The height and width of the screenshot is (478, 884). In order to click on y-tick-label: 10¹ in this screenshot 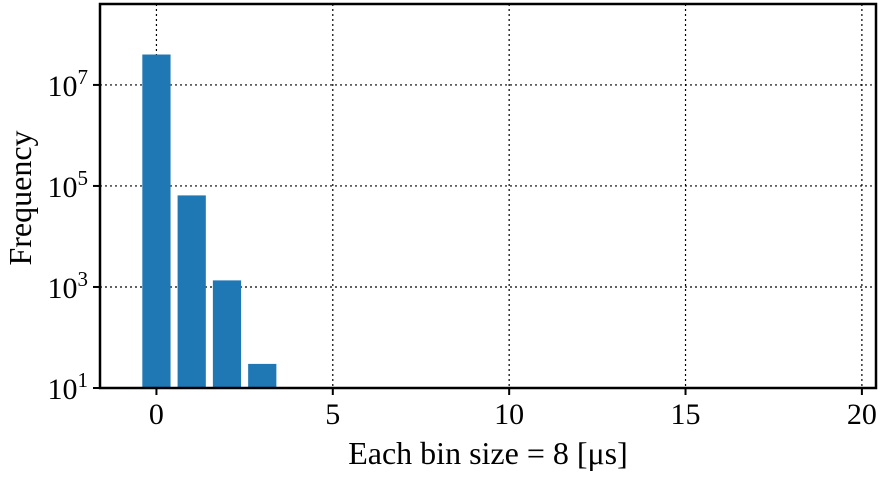, I will do `click(68, 387)`.